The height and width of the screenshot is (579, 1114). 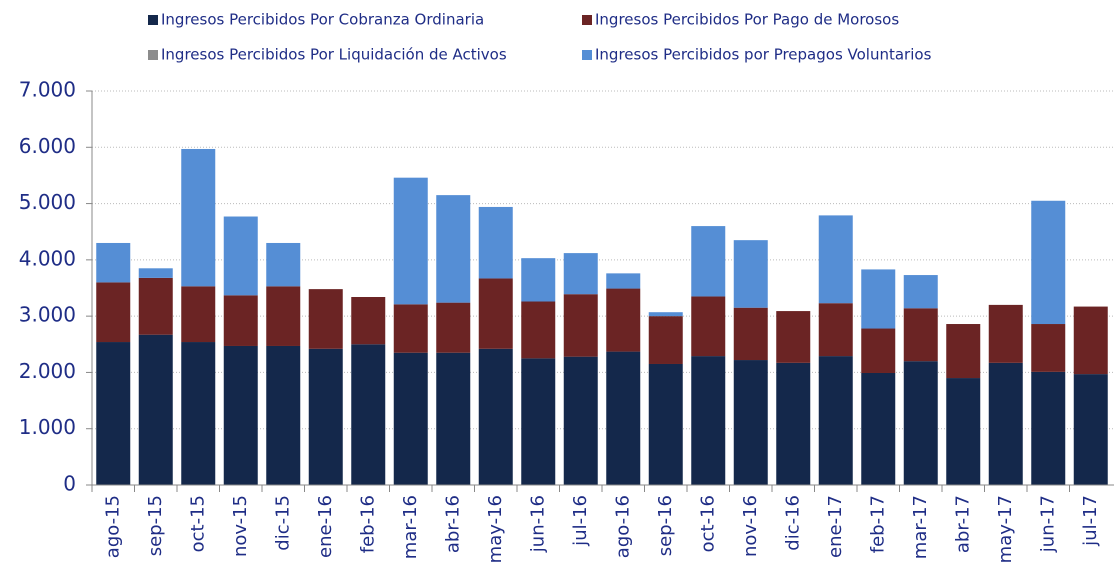 What do you see at coordinates (47, 315) in the screenshot?
I see `y-tick-label: 3.000` at bounding box center [47, 315].